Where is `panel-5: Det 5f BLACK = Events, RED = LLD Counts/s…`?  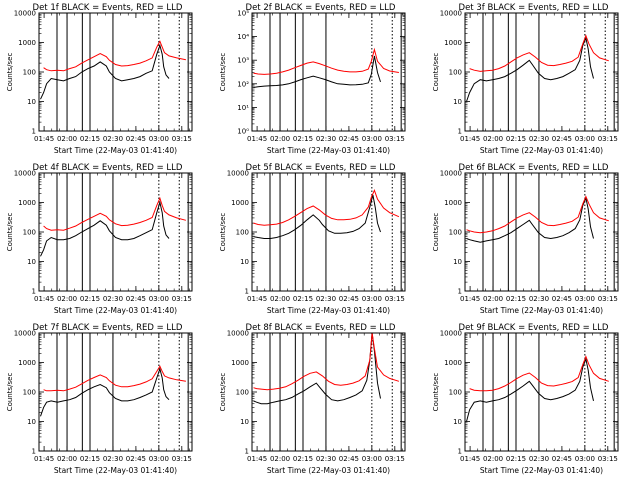 panel-5: Det 5f BLACK = Events, RED = LLD Counts/s… is located at coordinates (312, 239).